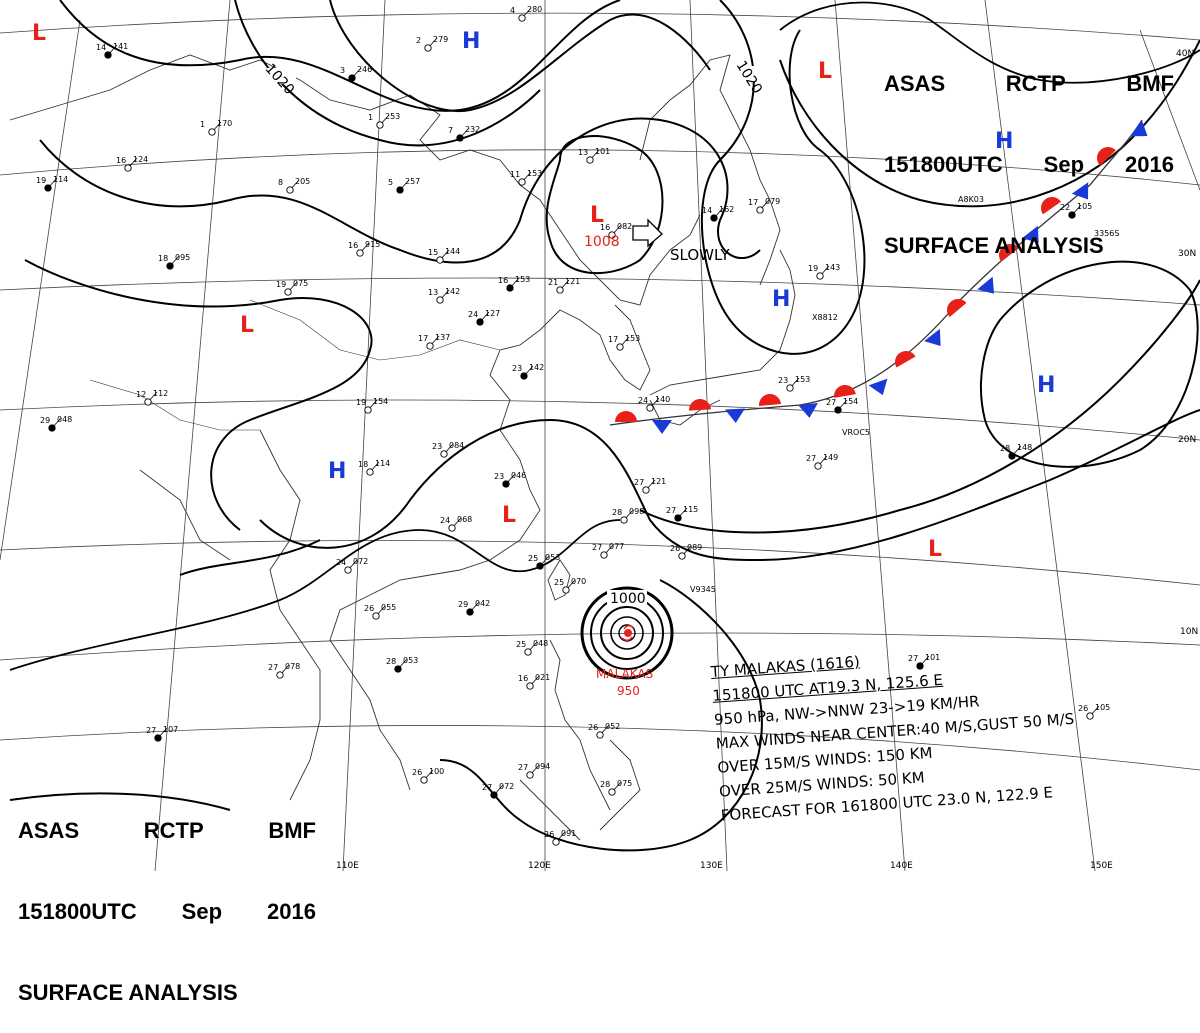 The height and width of the screenshot is (1033, 1200). I want to click on title-product: BMF, so click(292, 830).